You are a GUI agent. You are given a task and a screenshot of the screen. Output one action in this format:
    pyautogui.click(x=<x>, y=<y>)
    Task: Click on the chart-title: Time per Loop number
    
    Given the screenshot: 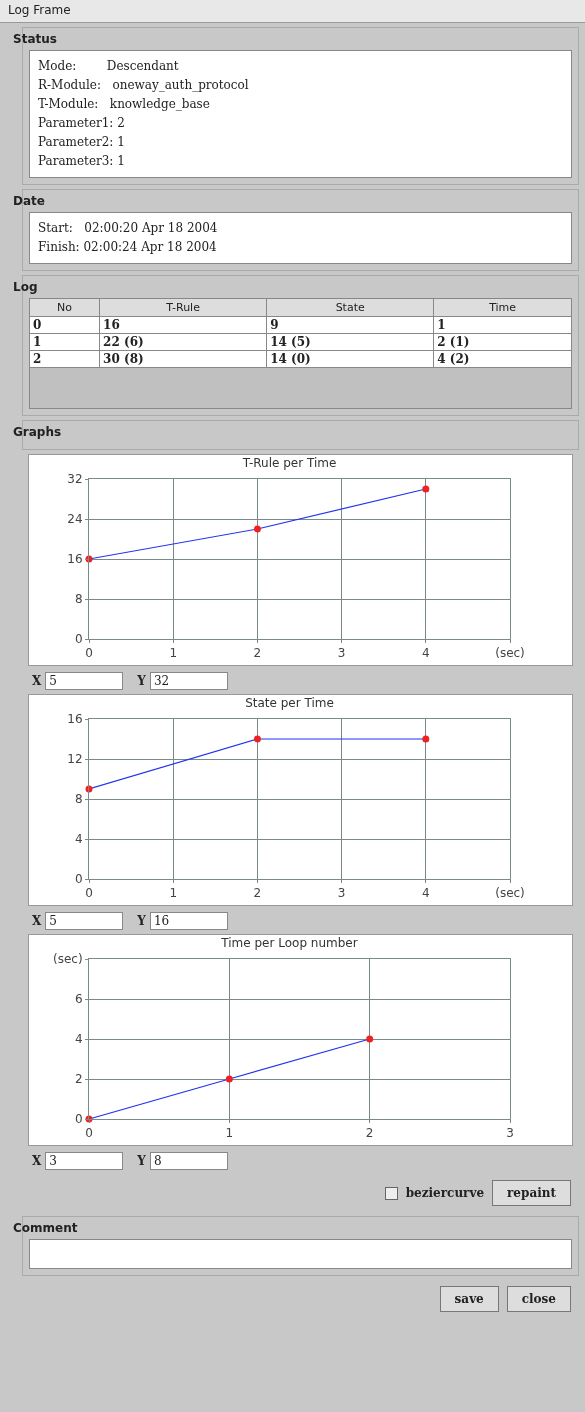 What is the action you would take?
    pyautogui.click(x=289, y=942)
    